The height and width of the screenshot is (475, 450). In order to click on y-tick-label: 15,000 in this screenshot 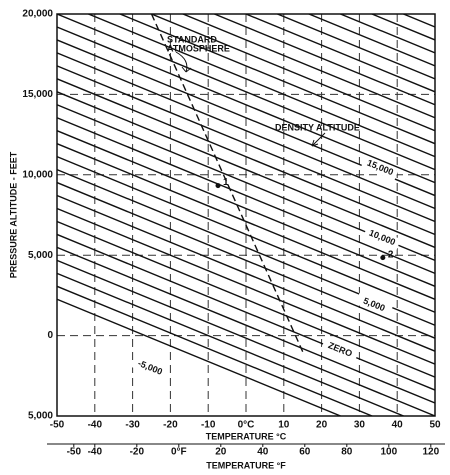, I will do `click(37, 94)`.